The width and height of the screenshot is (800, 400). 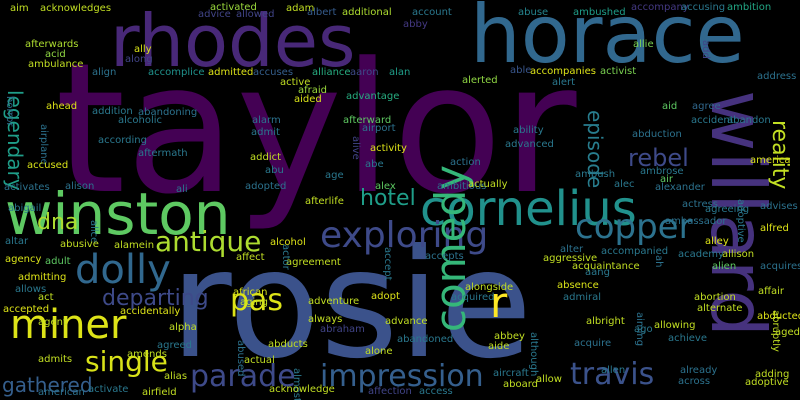 What do you see at coordinates (134, 245) in the screenshot?
I see `word-alamein: alamein` at bounding box center [134, 245].